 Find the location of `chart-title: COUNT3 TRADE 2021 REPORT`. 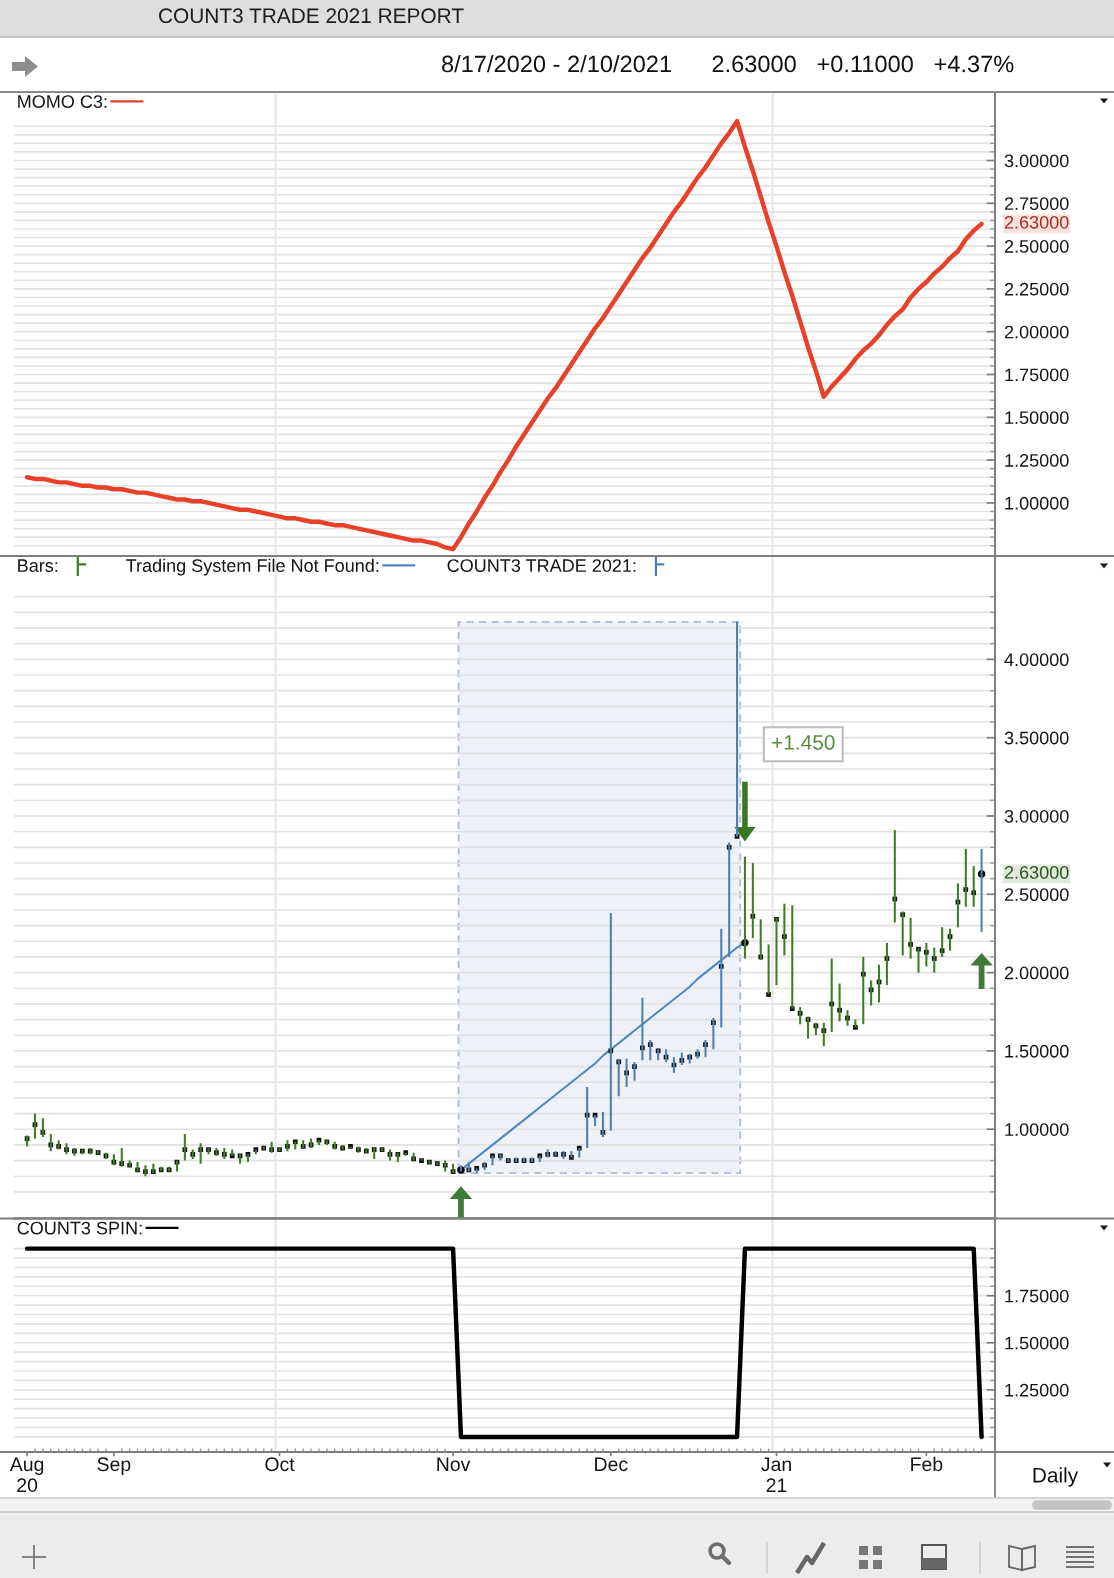

chart-title: COUNT3 TRADE 2021 REPORT is located at coordinates (311, 16).